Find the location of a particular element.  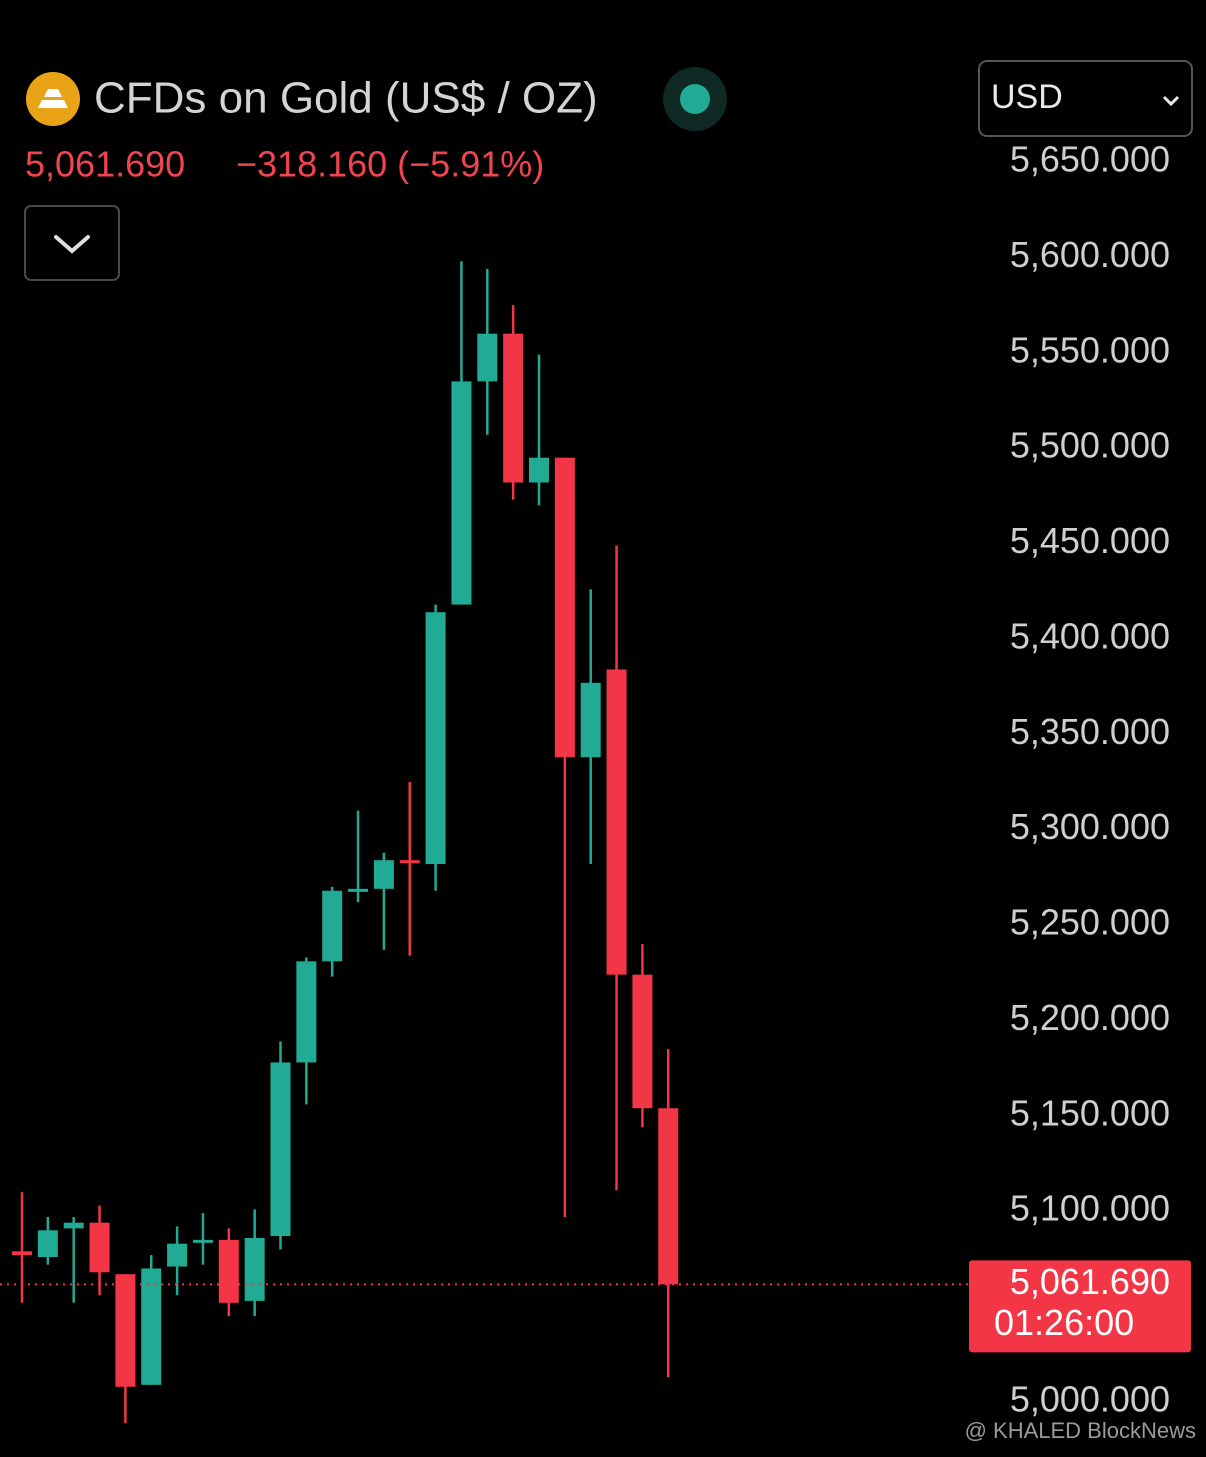

status-dot is located at coordinates (695, 99).